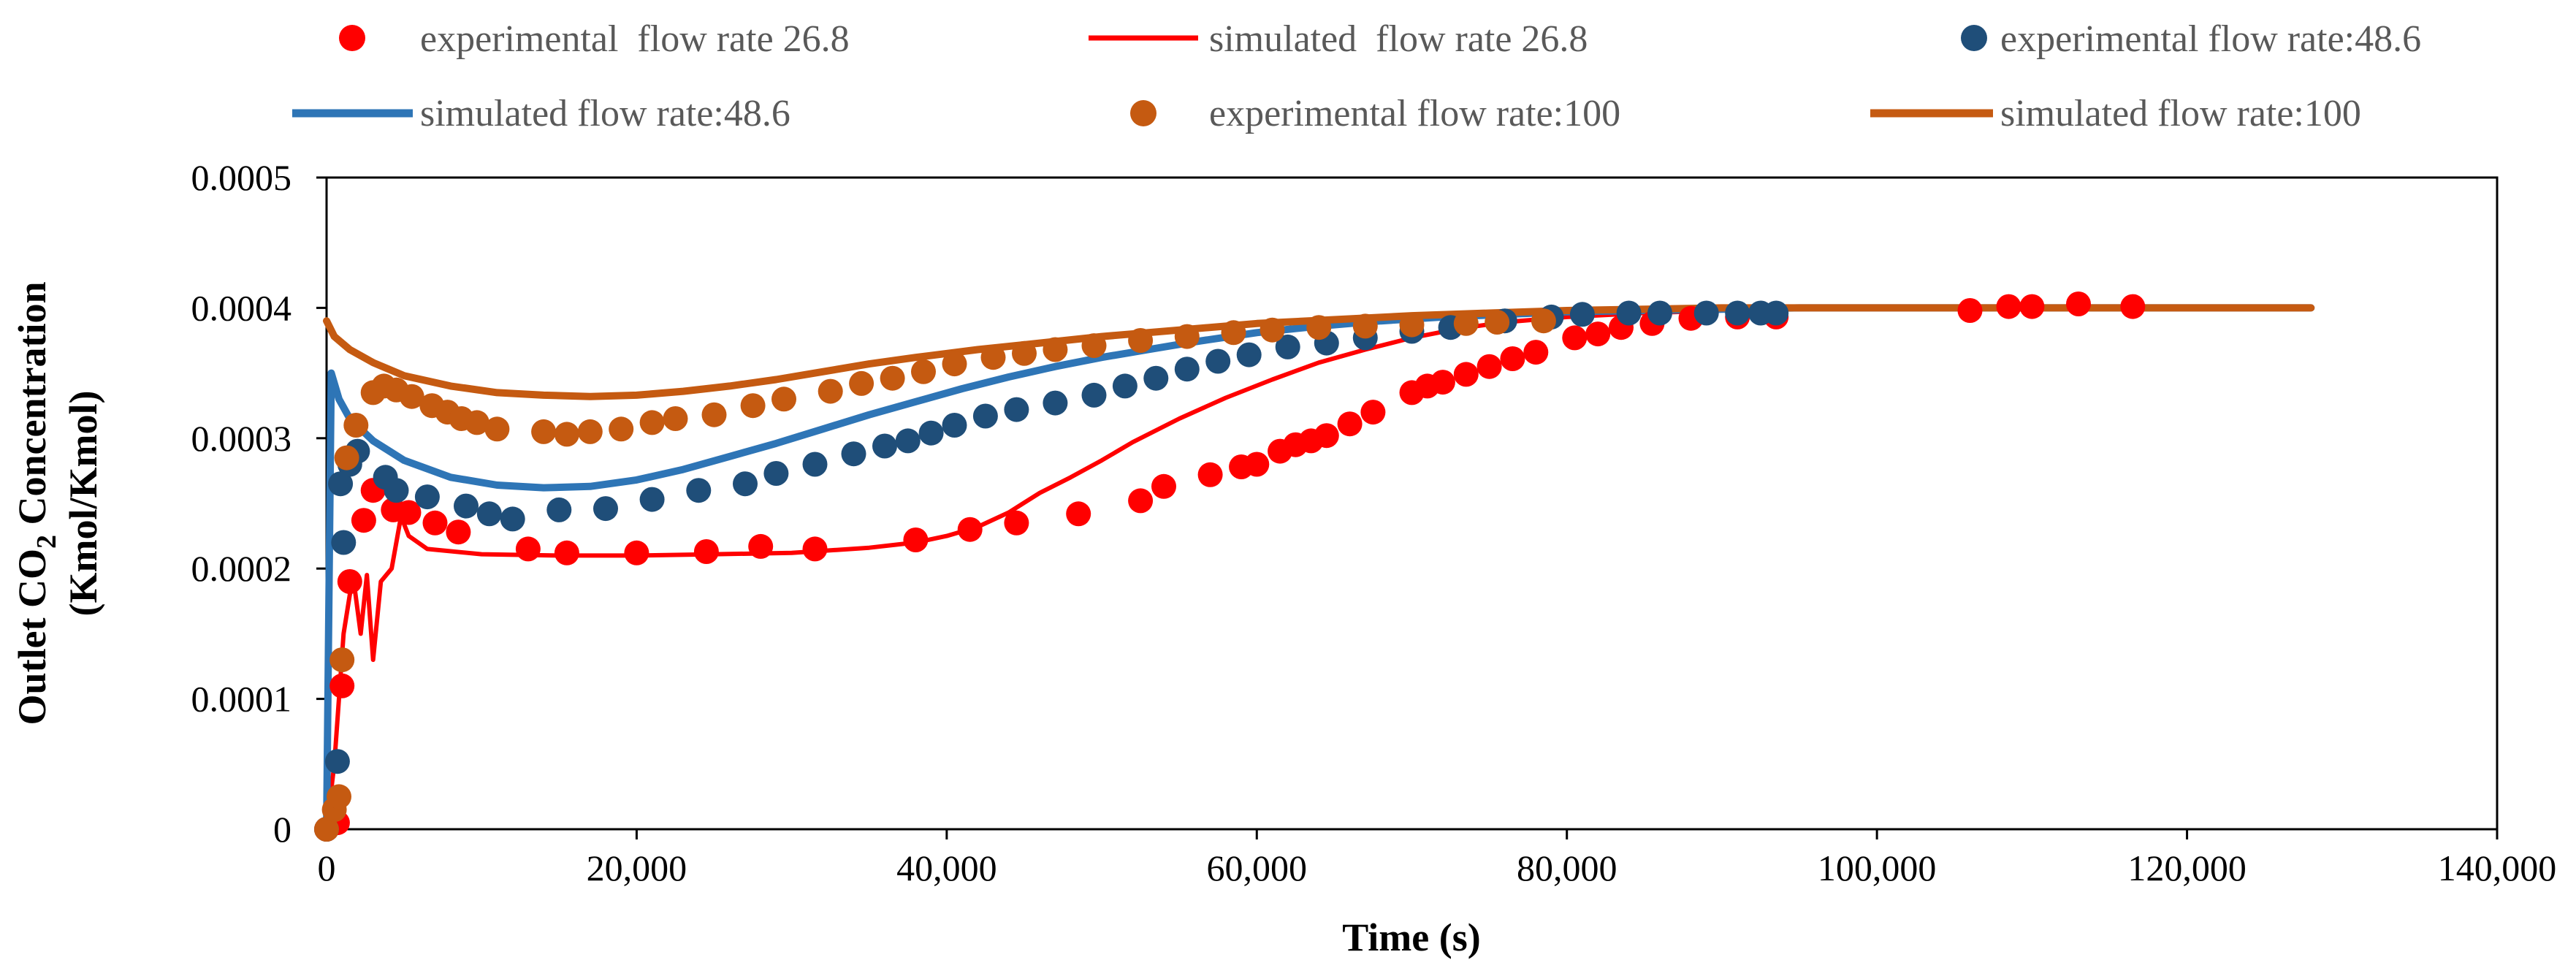  I want to click on y-axis-title: Outlet CO2 Concentration (Kmol/Kmol), so click(58, 503).